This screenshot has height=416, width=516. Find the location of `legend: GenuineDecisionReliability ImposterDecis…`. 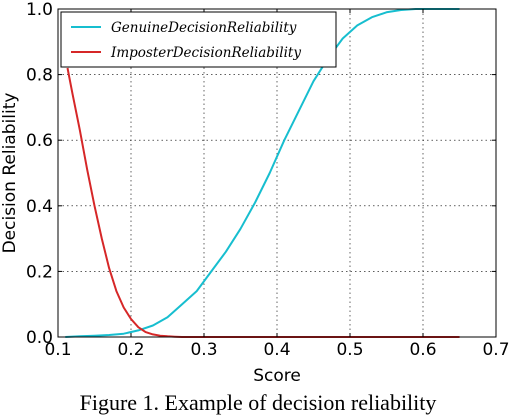

legend: GenuineDecisionReliability ImposterDecis… is located at coordinates (198, 39).